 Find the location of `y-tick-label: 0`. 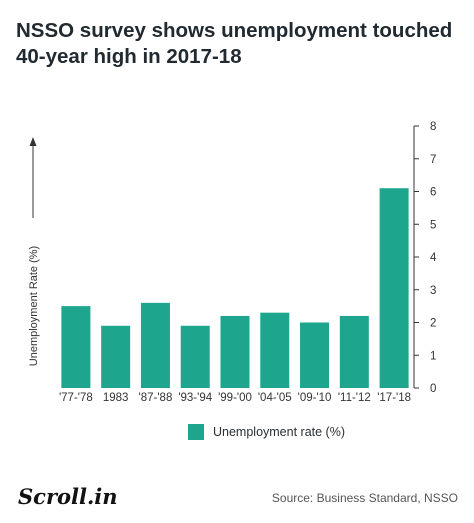

y-tick-label: 0 is located at coordinates (433, 389).